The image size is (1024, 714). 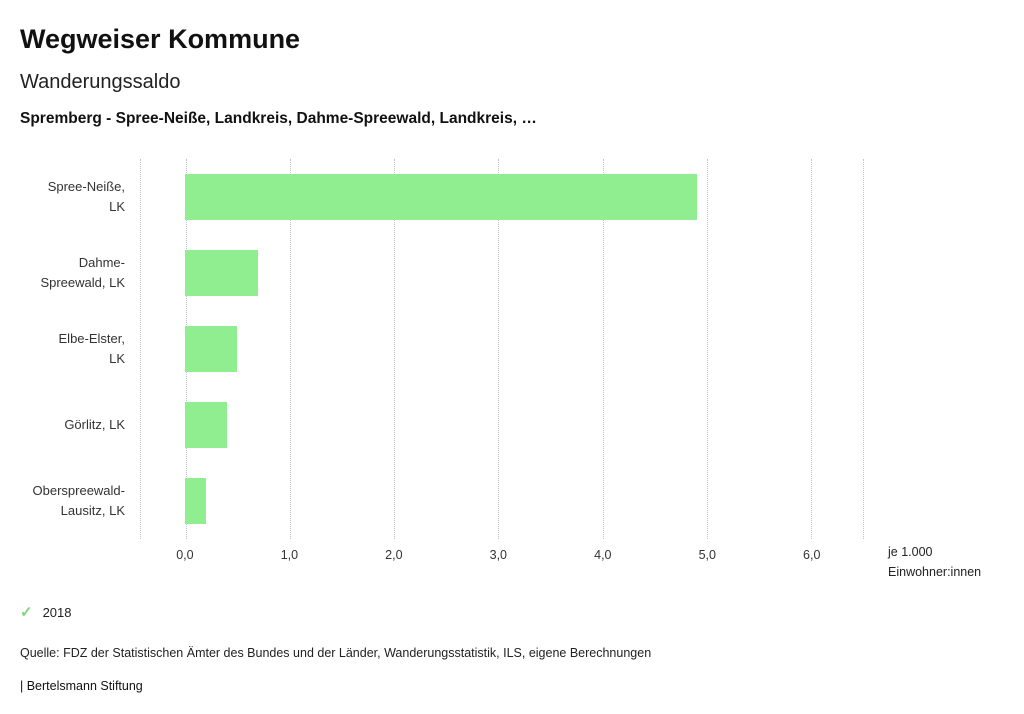 What do you see at coordinates (394, 554) in the screenshot?
I see `tick-label: 2,0` at bounding box center [394, 554].